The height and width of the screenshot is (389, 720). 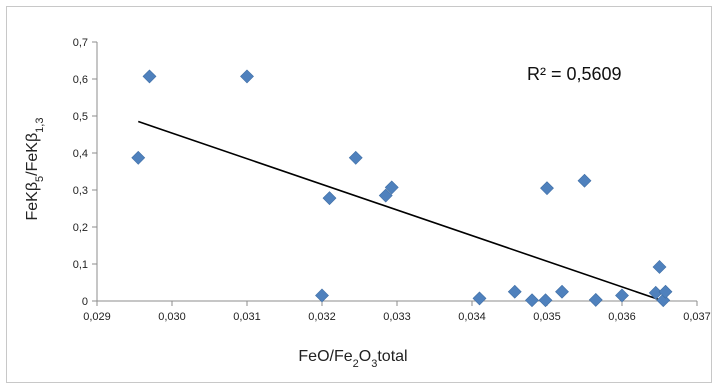 I want to click on x-tick-label: 0,031, so click(x=247, y=317).